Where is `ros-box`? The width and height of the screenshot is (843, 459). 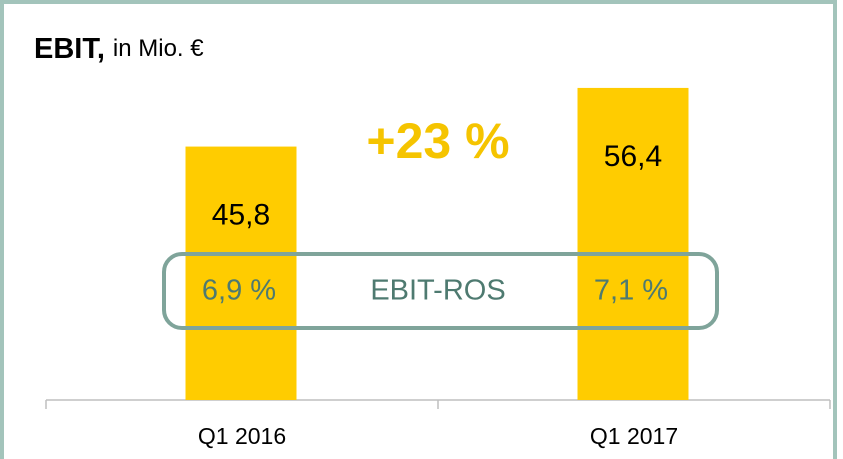 ros-box is located at coordinates (440, 291).